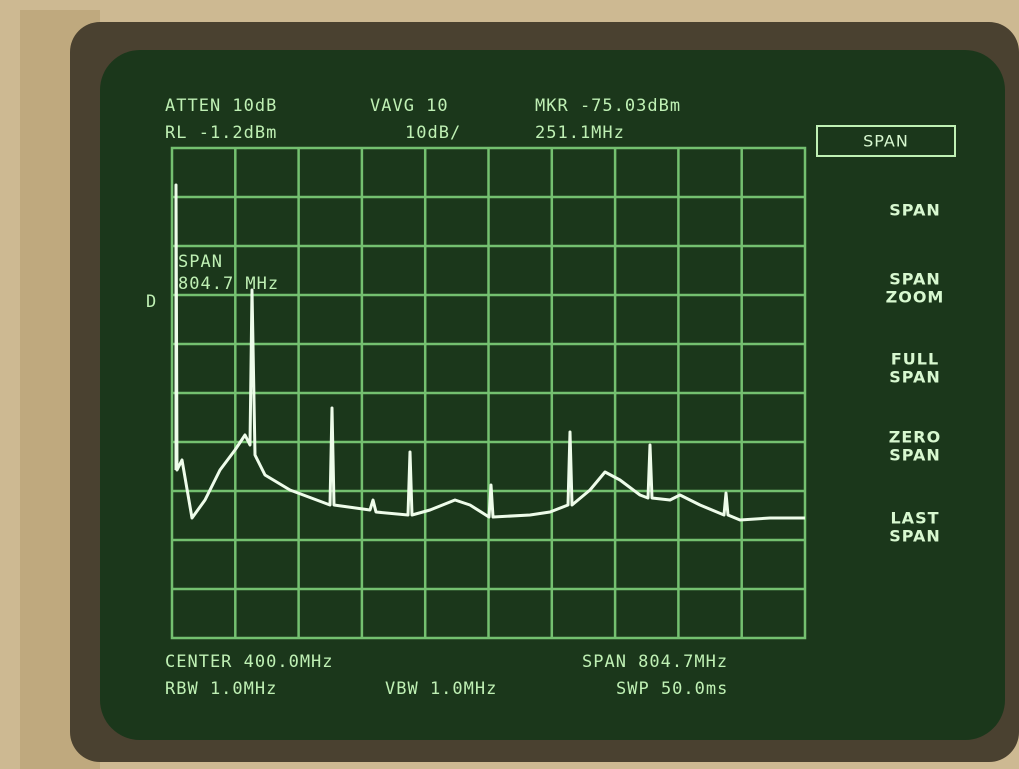 This screenshot has width=1019, height=769. What do you see at coordinates (228, 284) in the screenshot?
I see `span-value: 804.7 MHz` at bounding box center [228, 284].